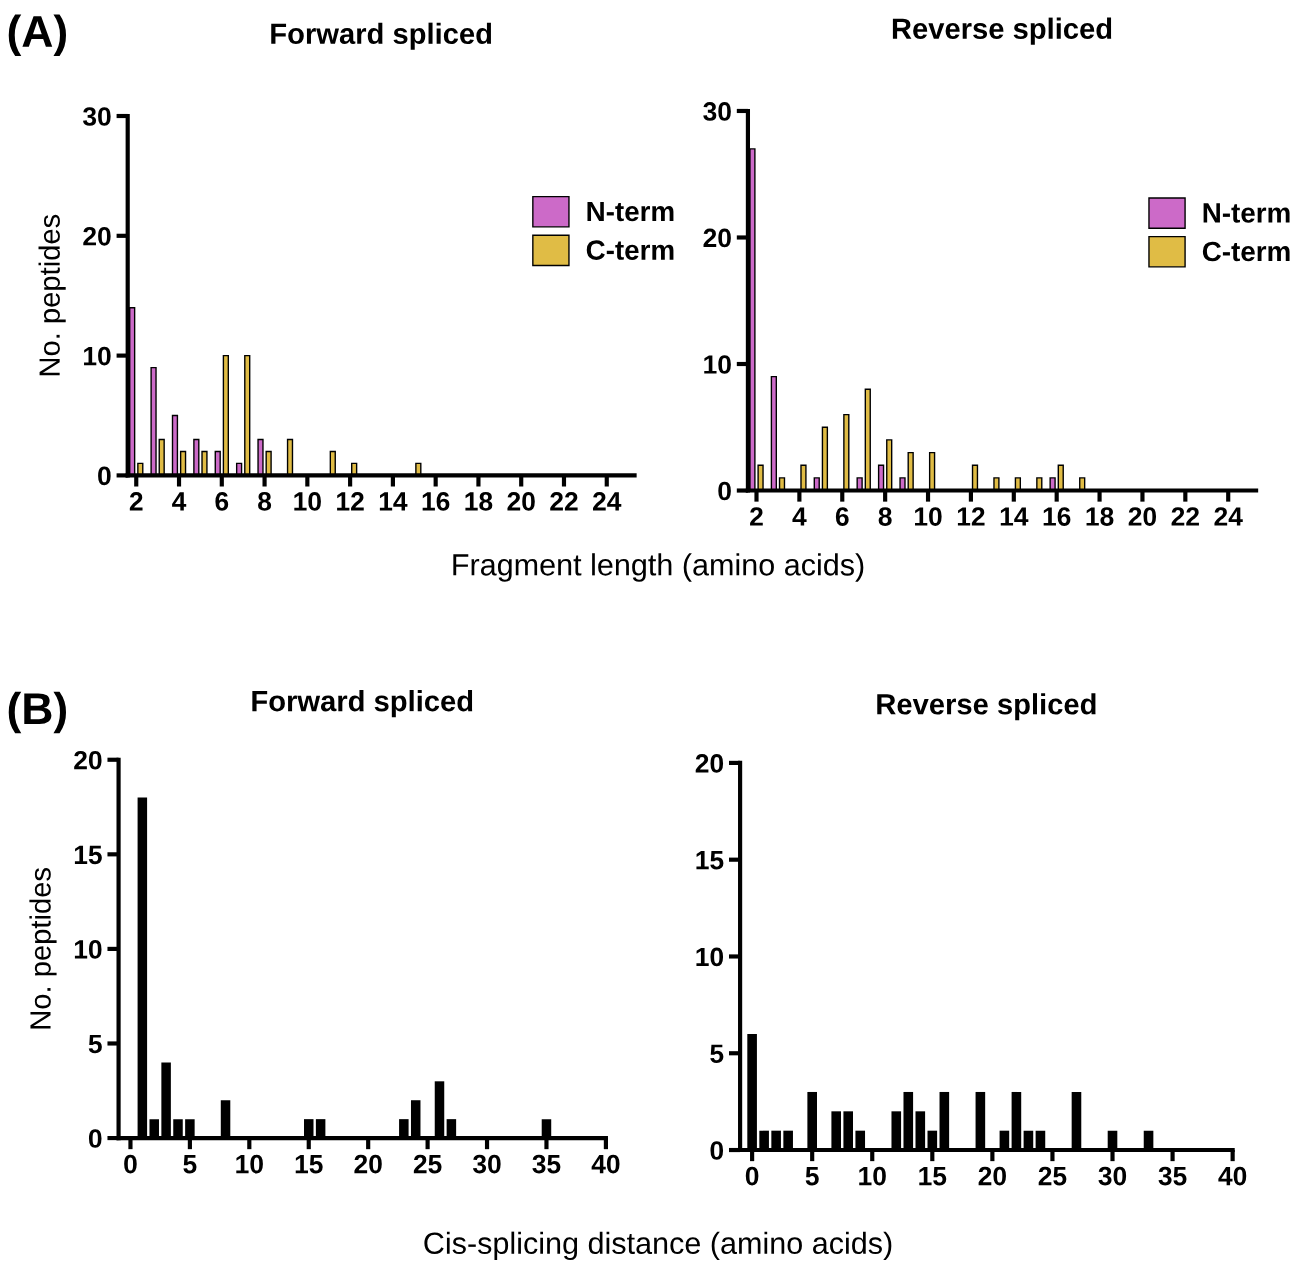 This screenshot has width=1303, height=1261. What do you see at coordinates (658, 567) in the screenshot?
I see `text: Fragment length (amino acids)` at bounding box center [658, 567].